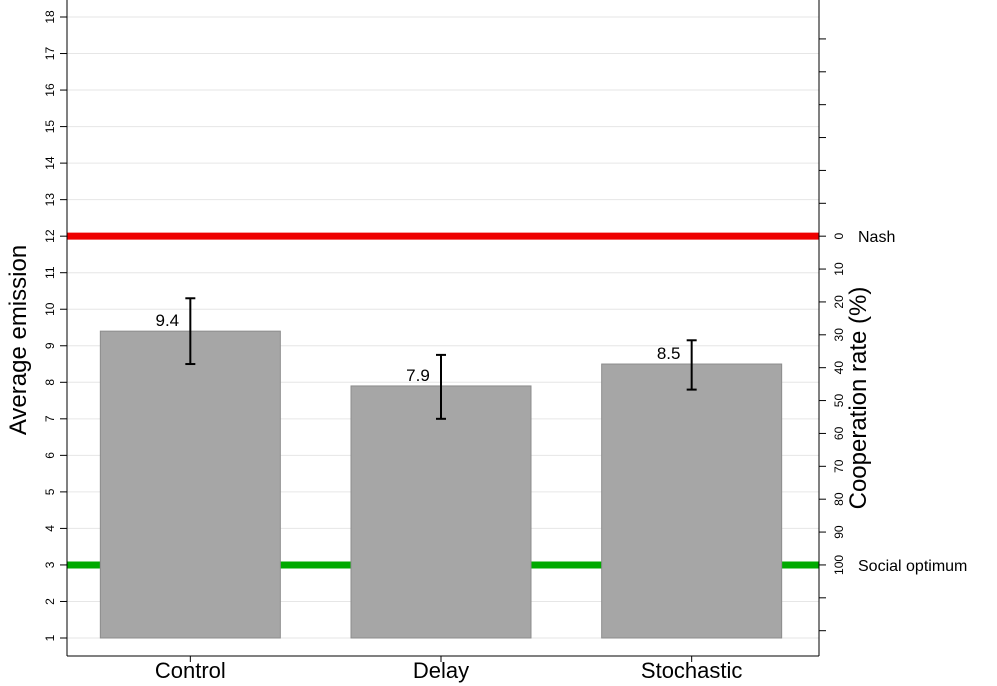 The width and height of the screenshot is (997, 686). I want to click on y2-tick-label: 90, so click(839, 532).